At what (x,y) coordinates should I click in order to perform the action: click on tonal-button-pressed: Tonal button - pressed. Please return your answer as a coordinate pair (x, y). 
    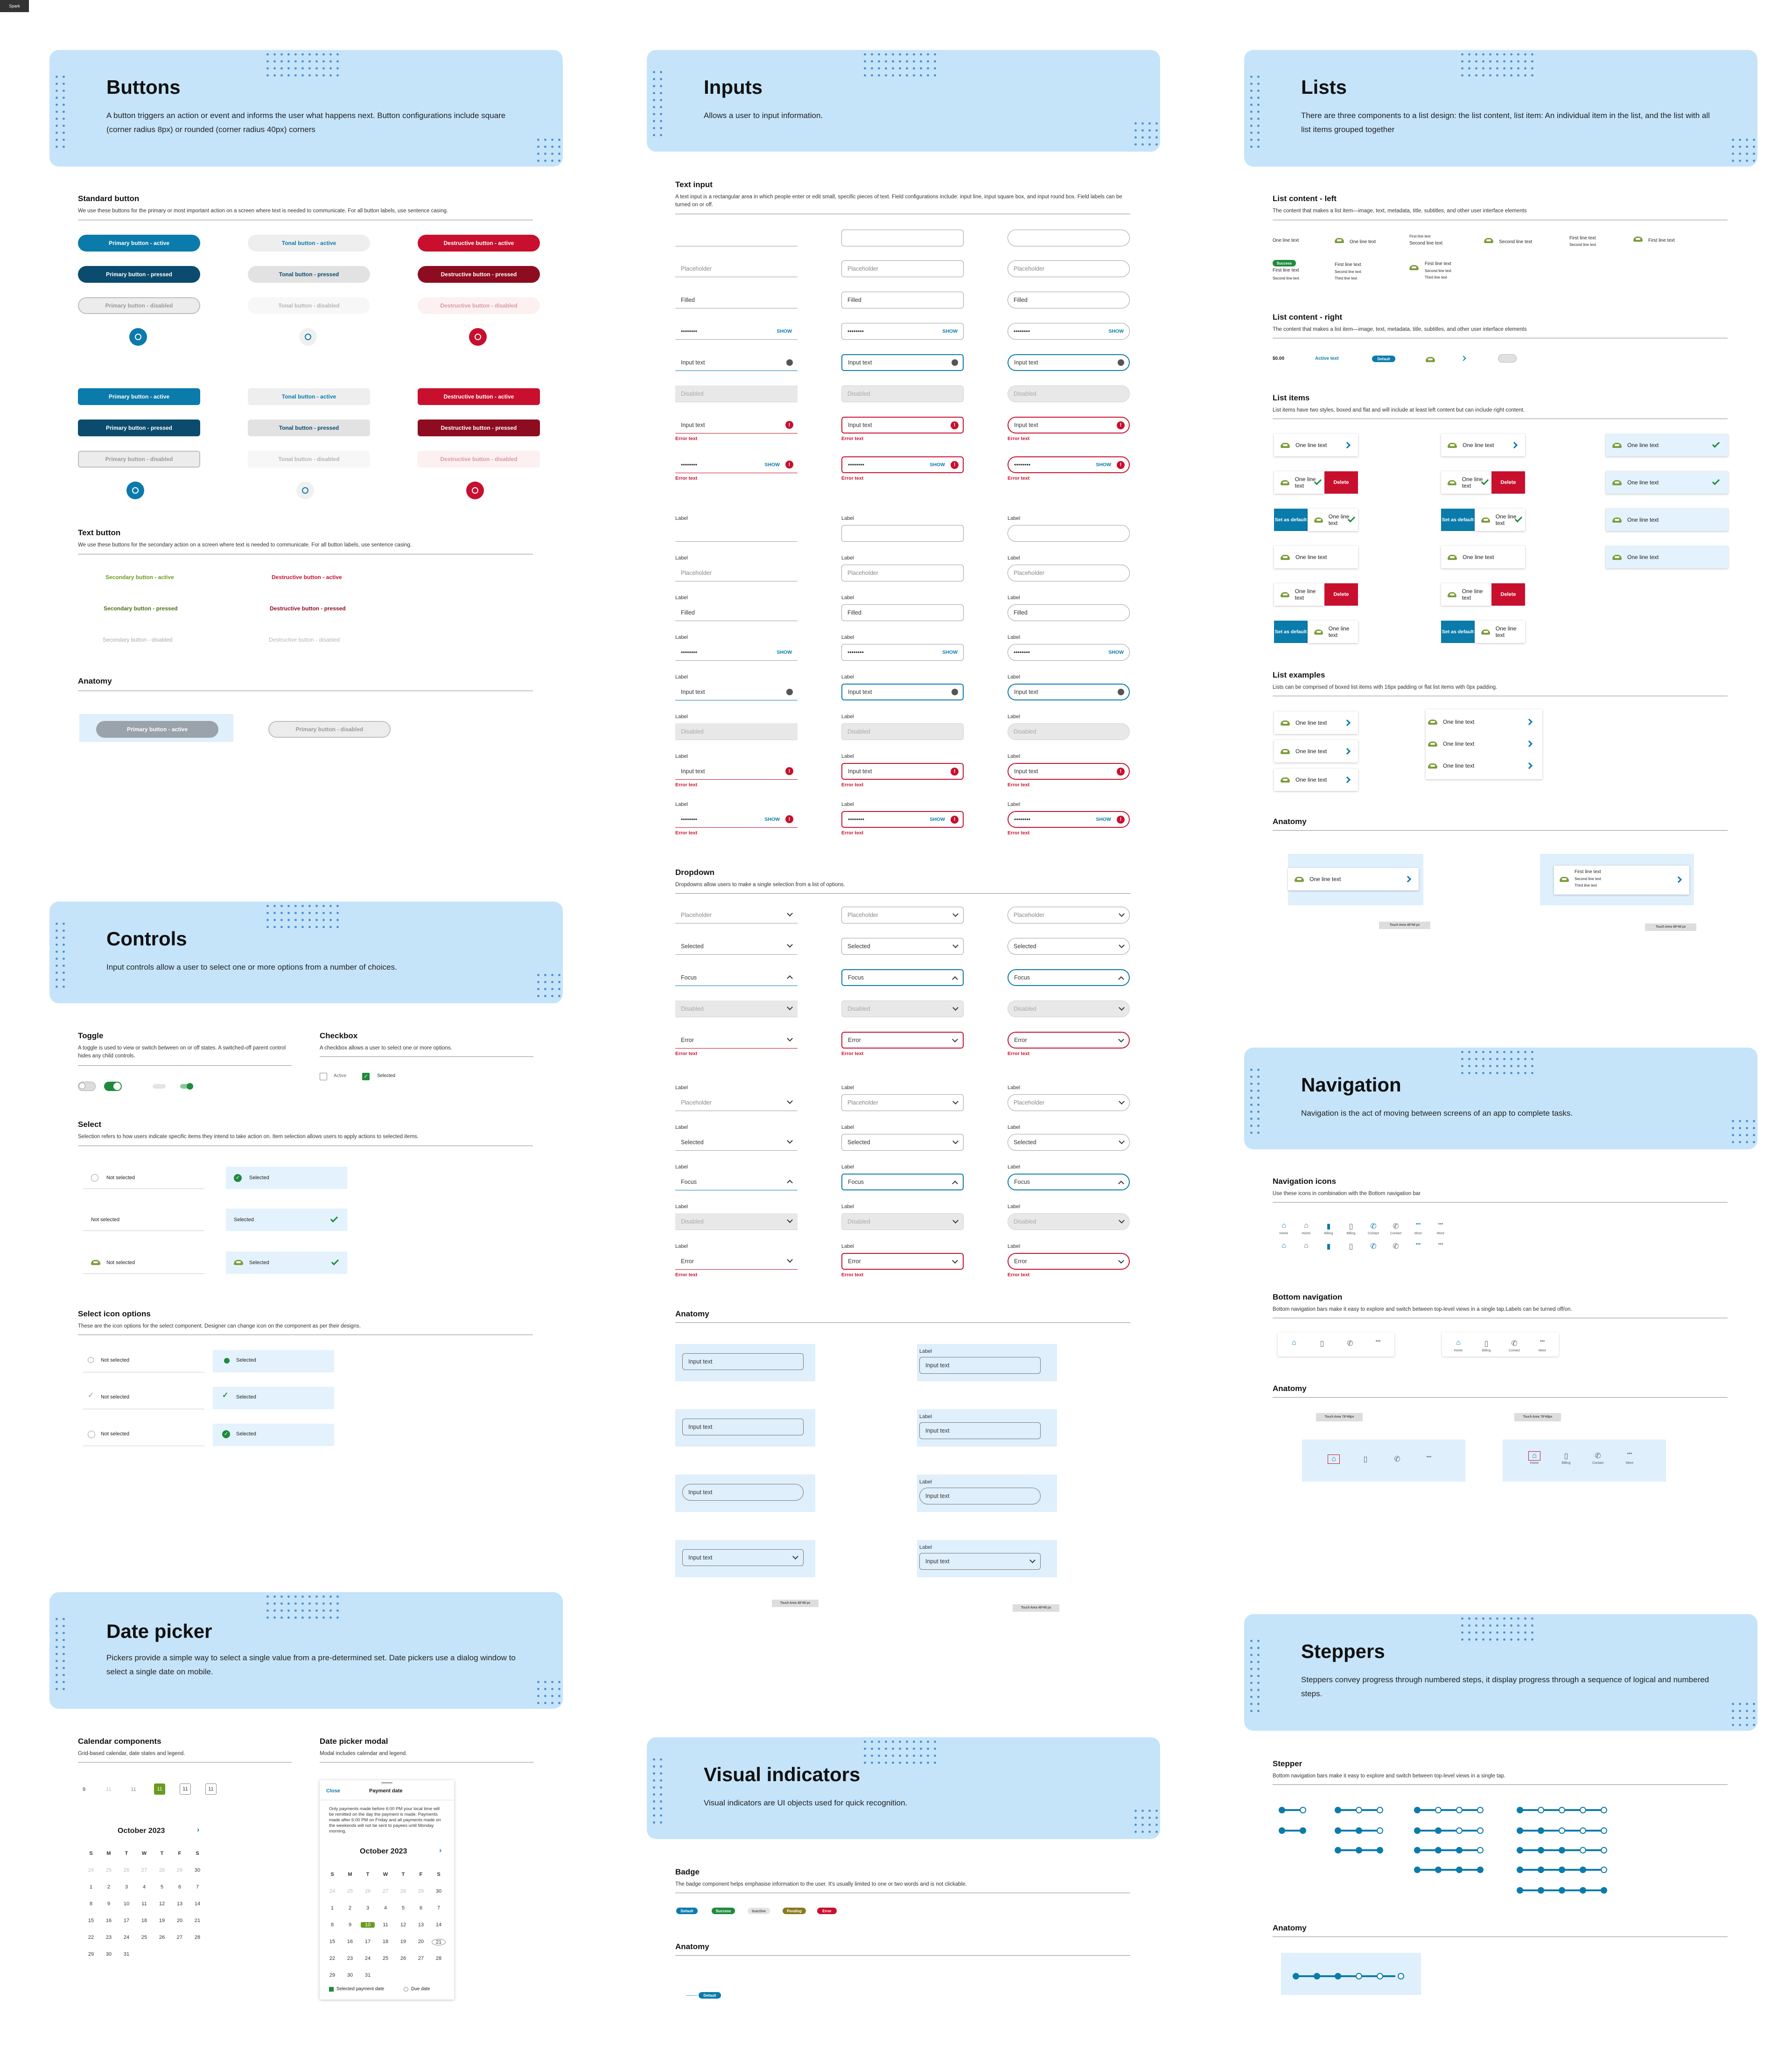
    Looking at the image, I should click on (309, 274).